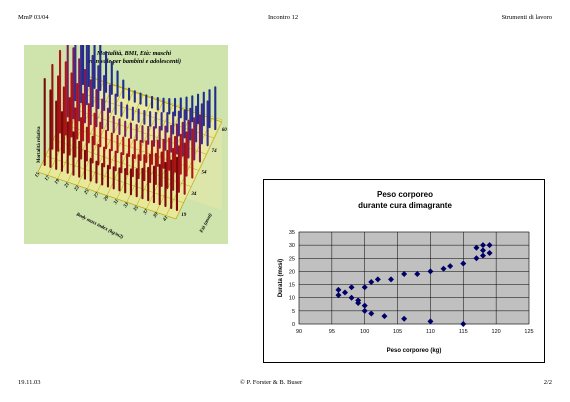  Describe the element at coordinates (364, 332) in the screenshot. I see `x-tick-label: 100` at that location.